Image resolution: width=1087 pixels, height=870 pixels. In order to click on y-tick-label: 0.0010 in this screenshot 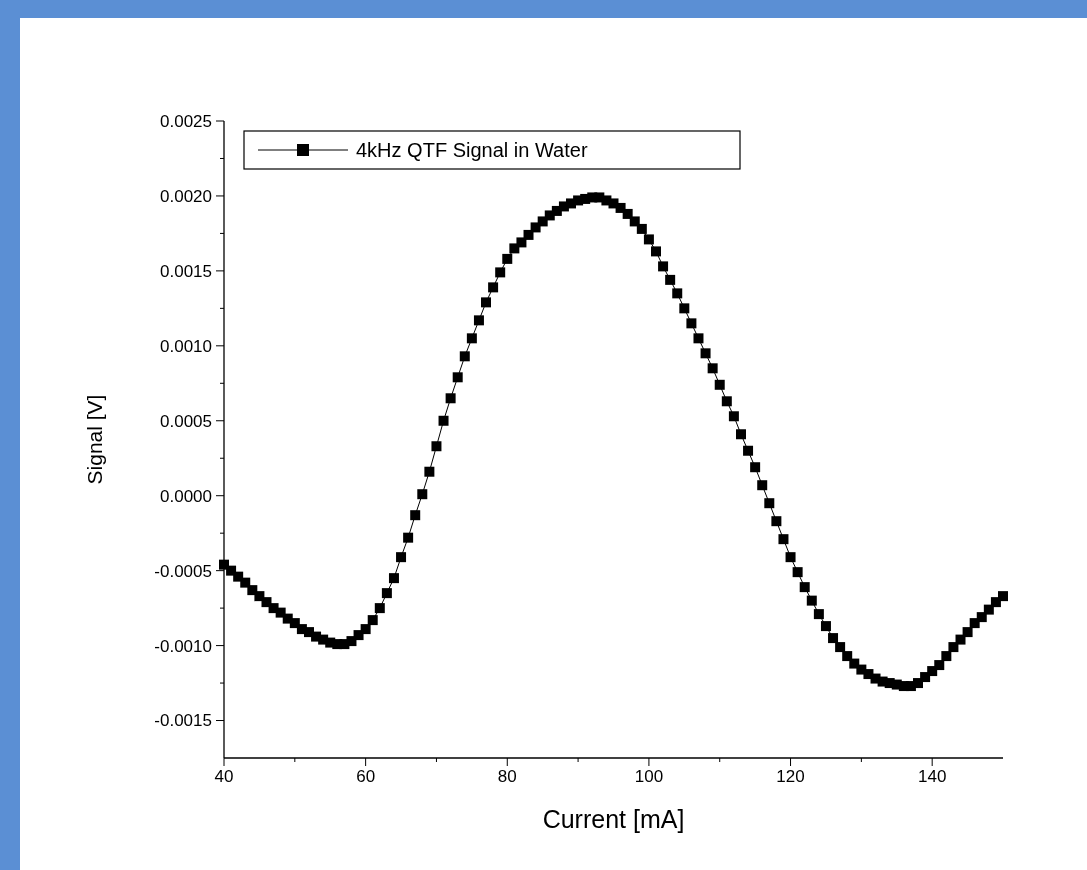, I will do `click(186, 346)`.